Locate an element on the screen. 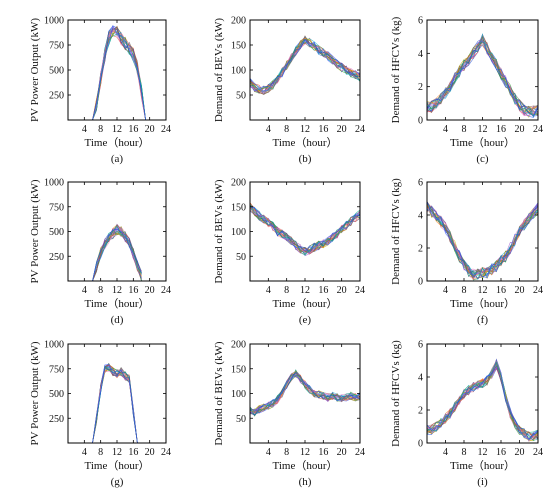  panel-label: (g) is located at coordinates (117, 482).